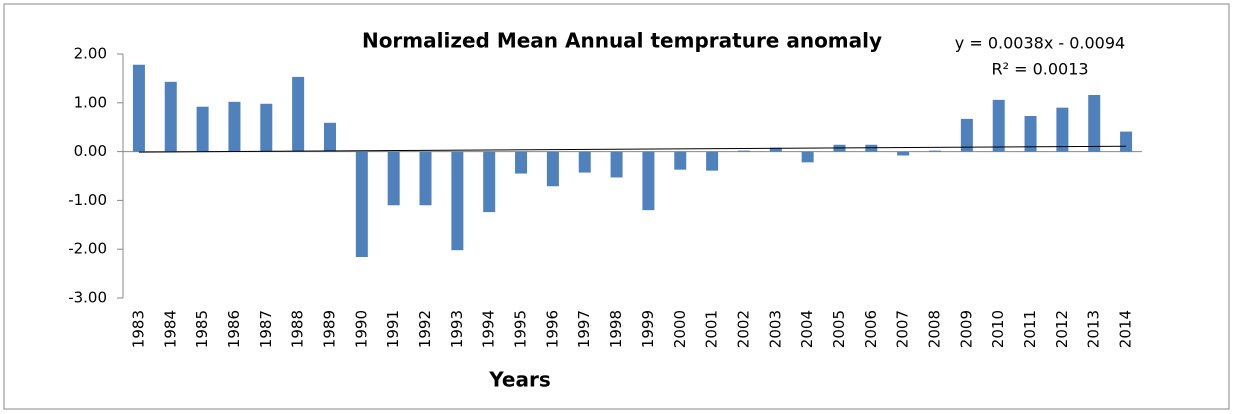 This screenshot has width=1234, height=414. What do you see at coordinates (1040, 43) in the screenshot?
I see `trend-equation: y = 0.0038x - 0.0094` at bounding box center [1040, 43].